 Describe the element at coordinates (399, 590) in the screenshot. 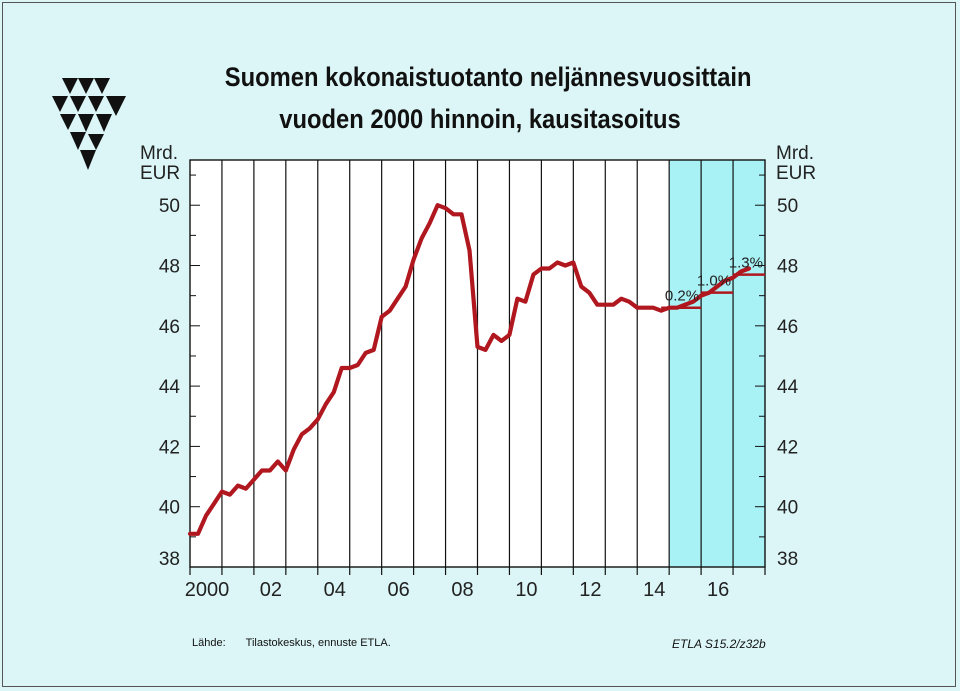

I see `x-tick-label: 06` at that location.